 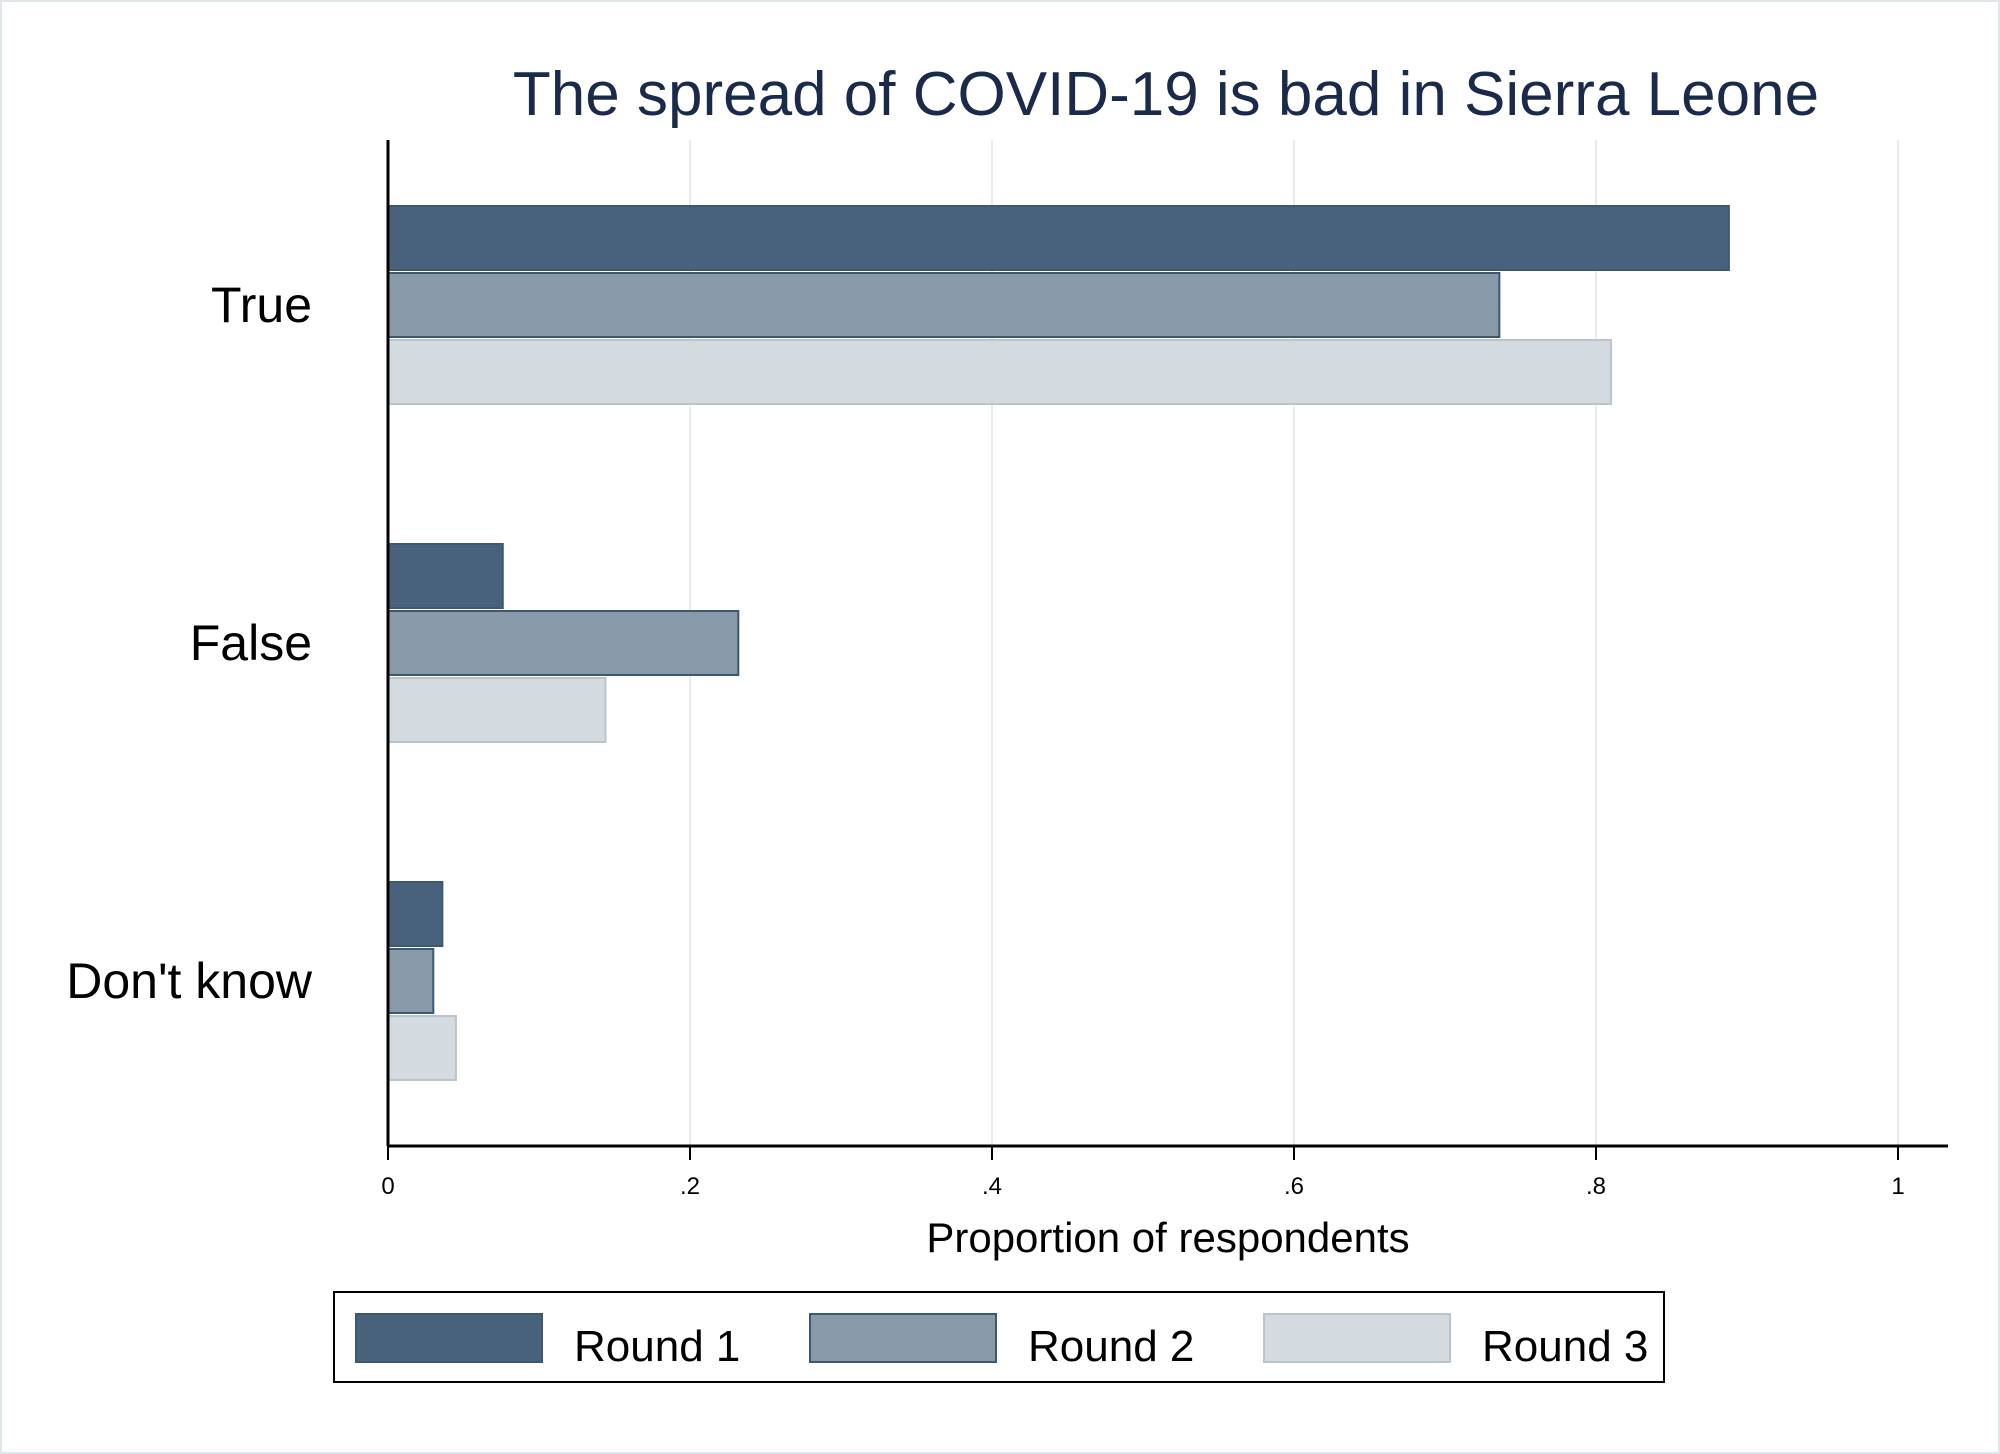 What do you see at coordinates (387, 1186) in the screenshot?
I see `x-tick-label: 0` at bounding box center [387, 1186].